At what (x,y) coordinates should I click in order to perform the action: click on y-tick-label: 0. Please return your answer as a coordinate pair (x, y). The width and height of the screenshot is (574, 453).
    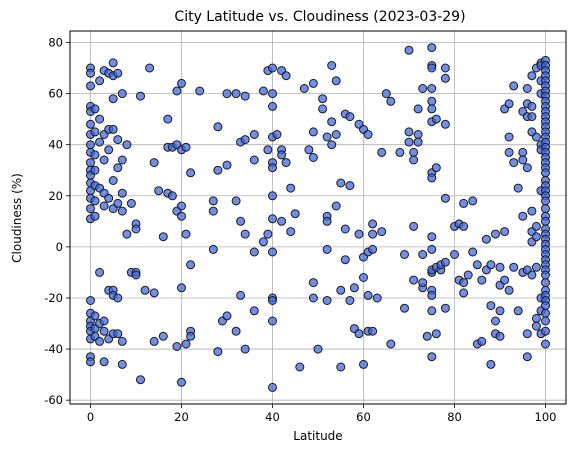
    Looking at the image, I should click on (59, 247).